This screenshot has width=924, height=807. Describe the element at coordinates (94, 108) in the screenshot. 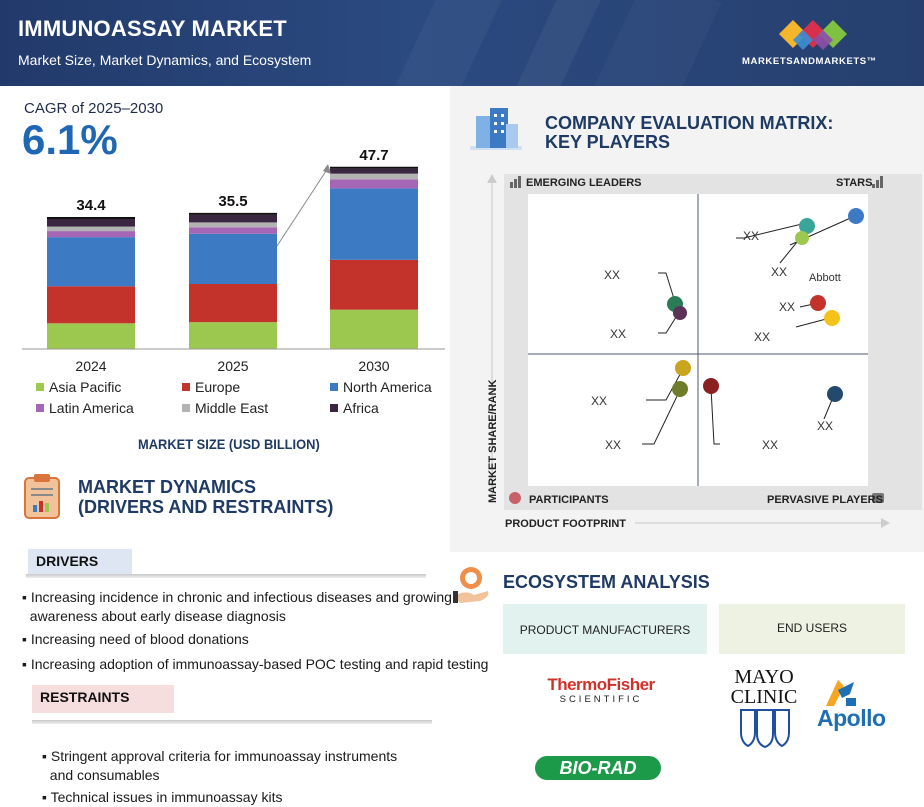

I see `cagr-label: CAGR of 2025–2030` at that location.